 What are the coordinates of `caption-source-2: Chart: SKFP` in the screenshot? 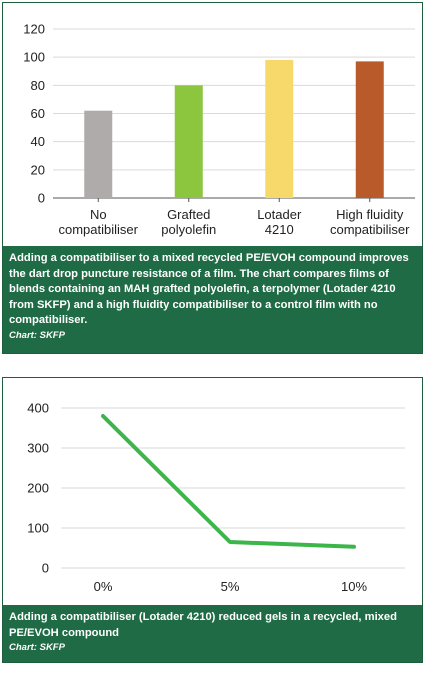 It's located at (37, 647).